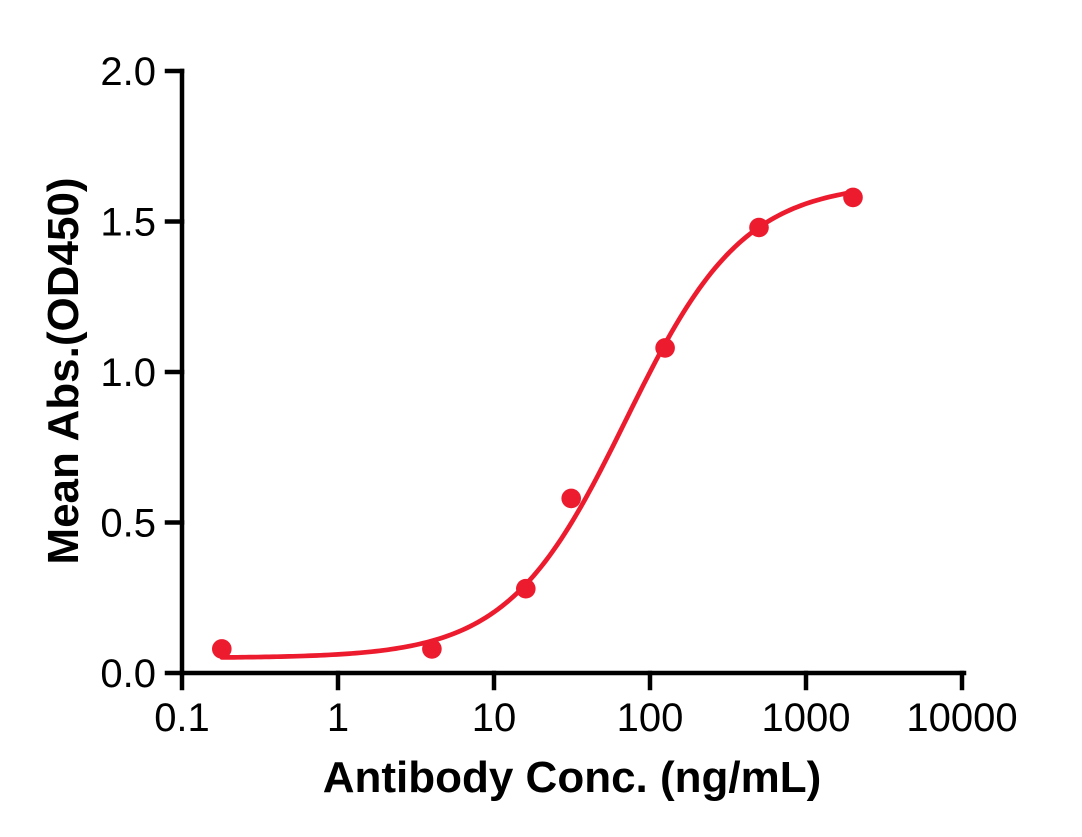  What do you see at coordinates (961, 718) in the screenshot?
I see `x-tick-label: 10000` at bounding box center [961, 718].